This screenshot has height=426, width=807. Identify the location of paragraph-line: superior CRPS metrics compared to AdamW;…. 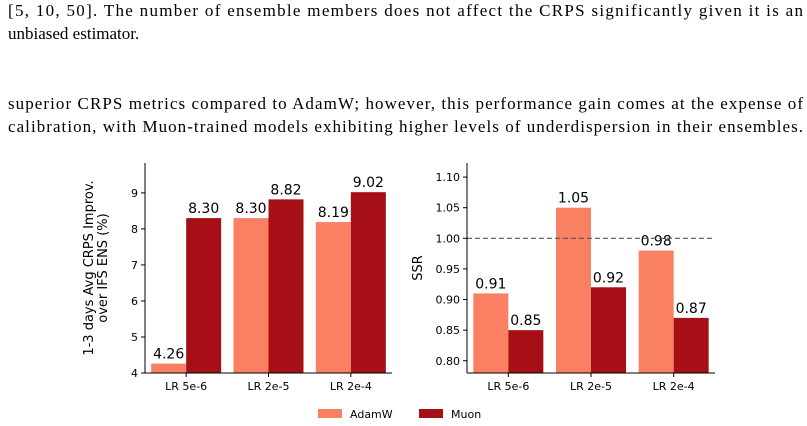
(405, 103).